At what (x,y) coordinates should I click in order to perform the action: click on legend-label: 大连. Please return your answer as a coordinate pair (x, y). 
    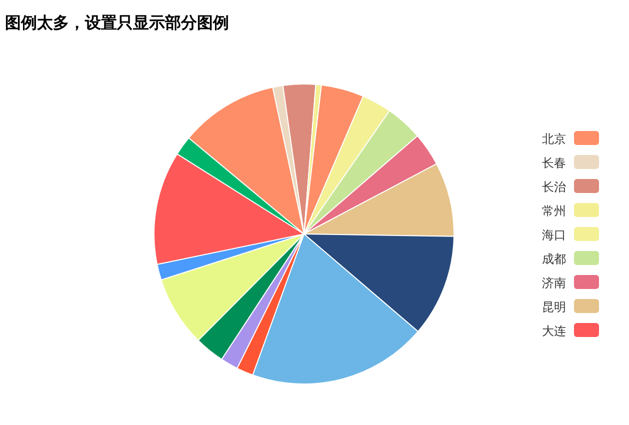
    Looking at the image, I should click on (554, 331).